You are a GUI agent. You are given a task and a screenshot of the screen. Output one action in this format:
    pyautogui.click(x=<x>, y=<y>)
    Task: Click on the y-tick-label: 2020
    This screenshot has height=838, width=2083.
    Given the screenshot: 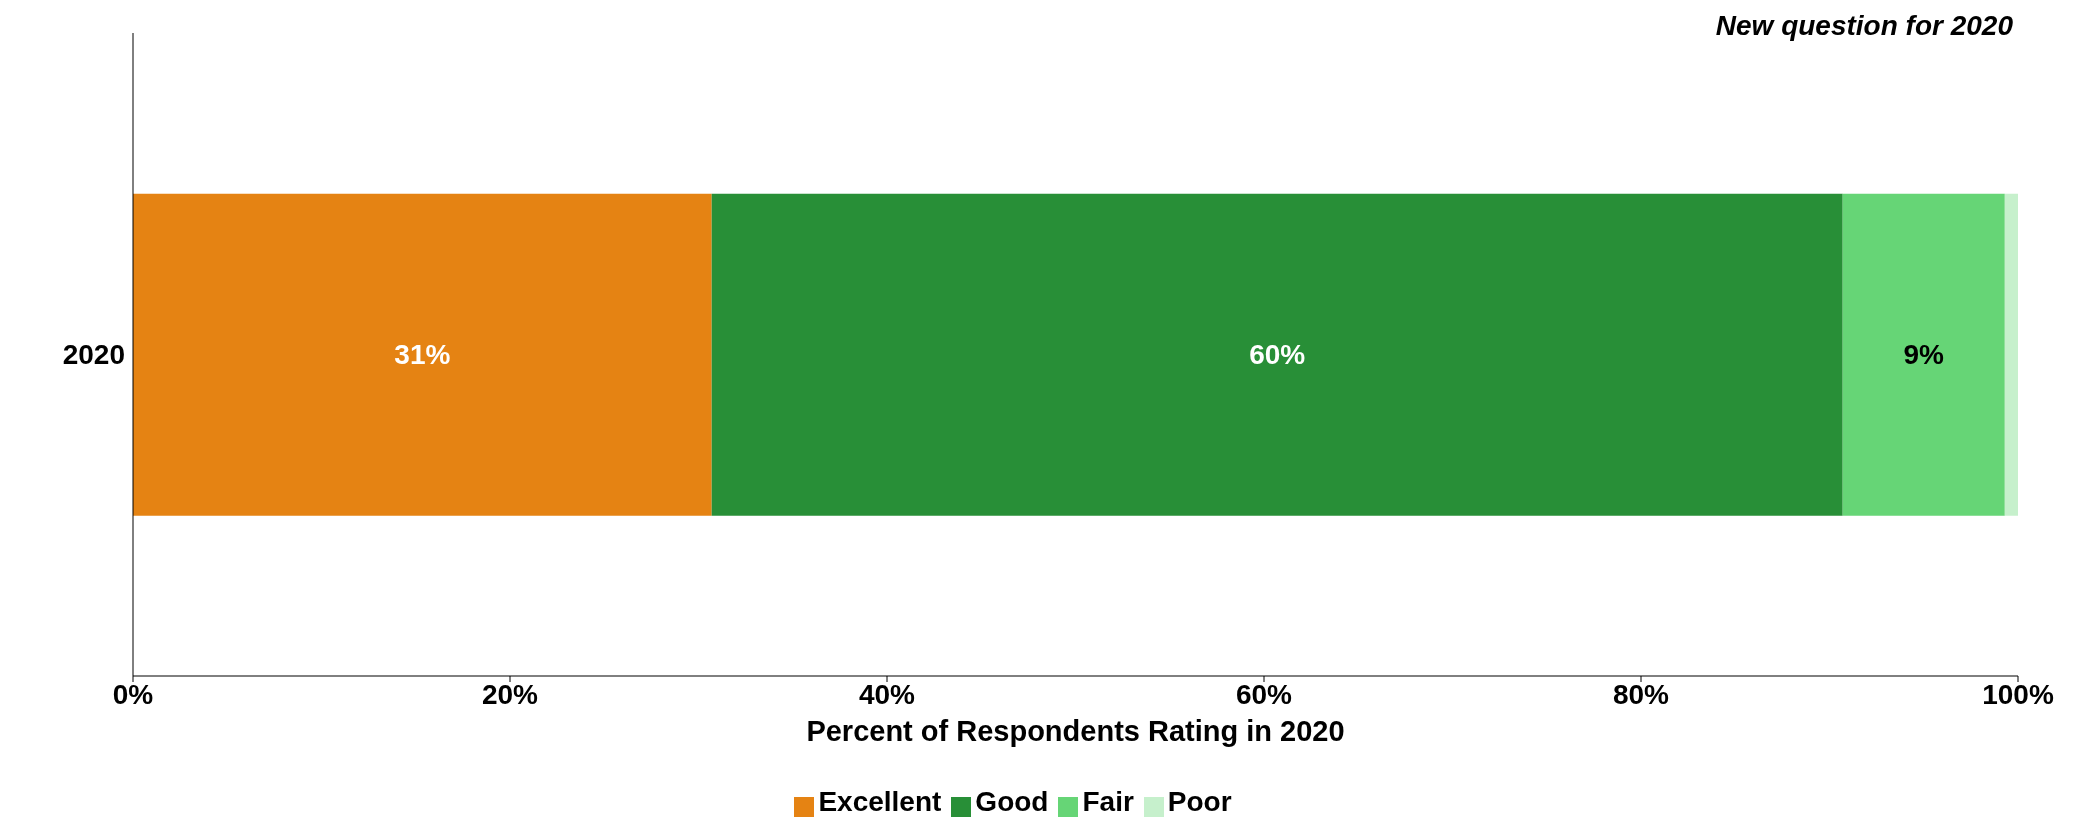 What is the action you would take?
    pyautogui.click(x=93, y=355)
    